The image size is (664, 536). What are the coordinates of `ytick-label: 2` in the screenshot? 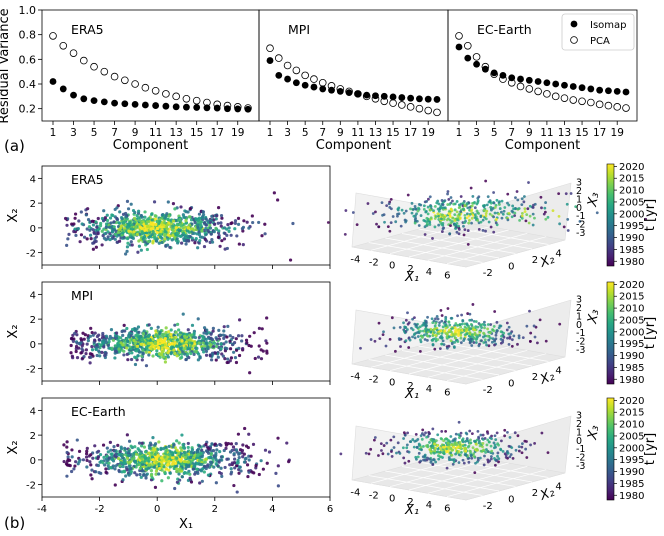 It's located at (33, 320).